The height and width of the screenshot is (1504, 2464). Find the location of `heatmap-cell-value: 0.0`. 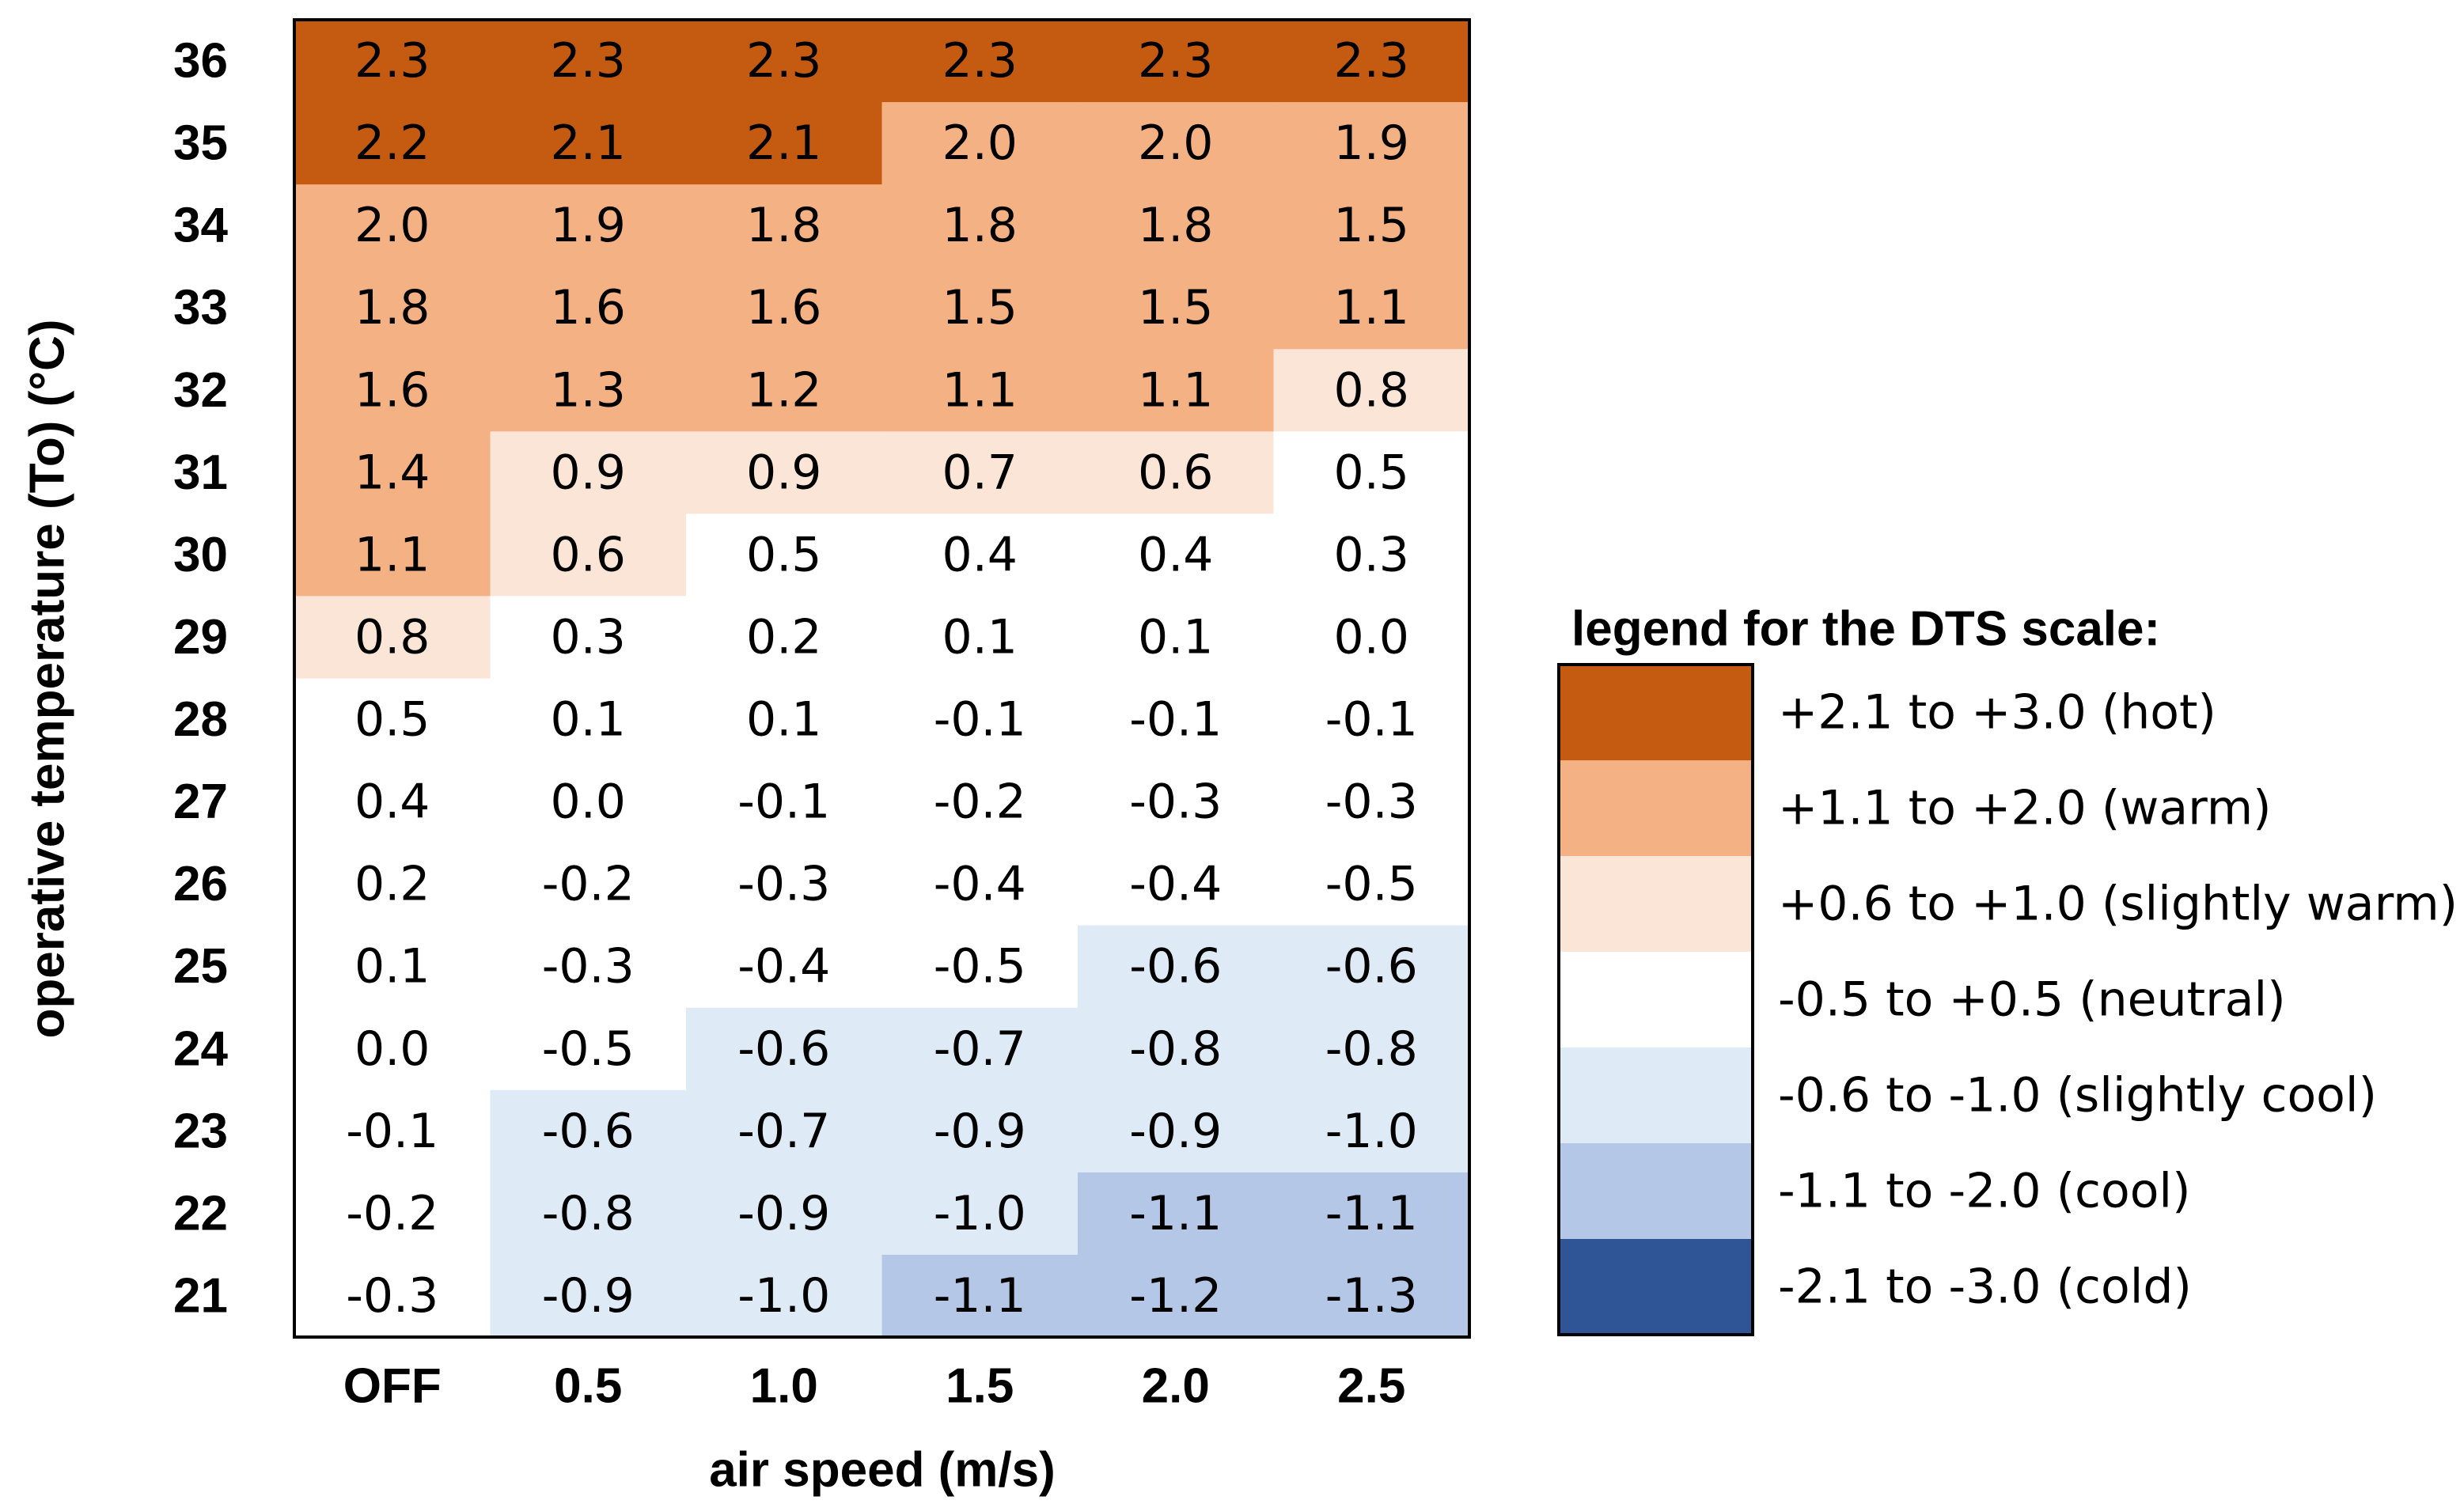

heatmap-cell-value: 0.0 is located at coordinates (392, 1049).